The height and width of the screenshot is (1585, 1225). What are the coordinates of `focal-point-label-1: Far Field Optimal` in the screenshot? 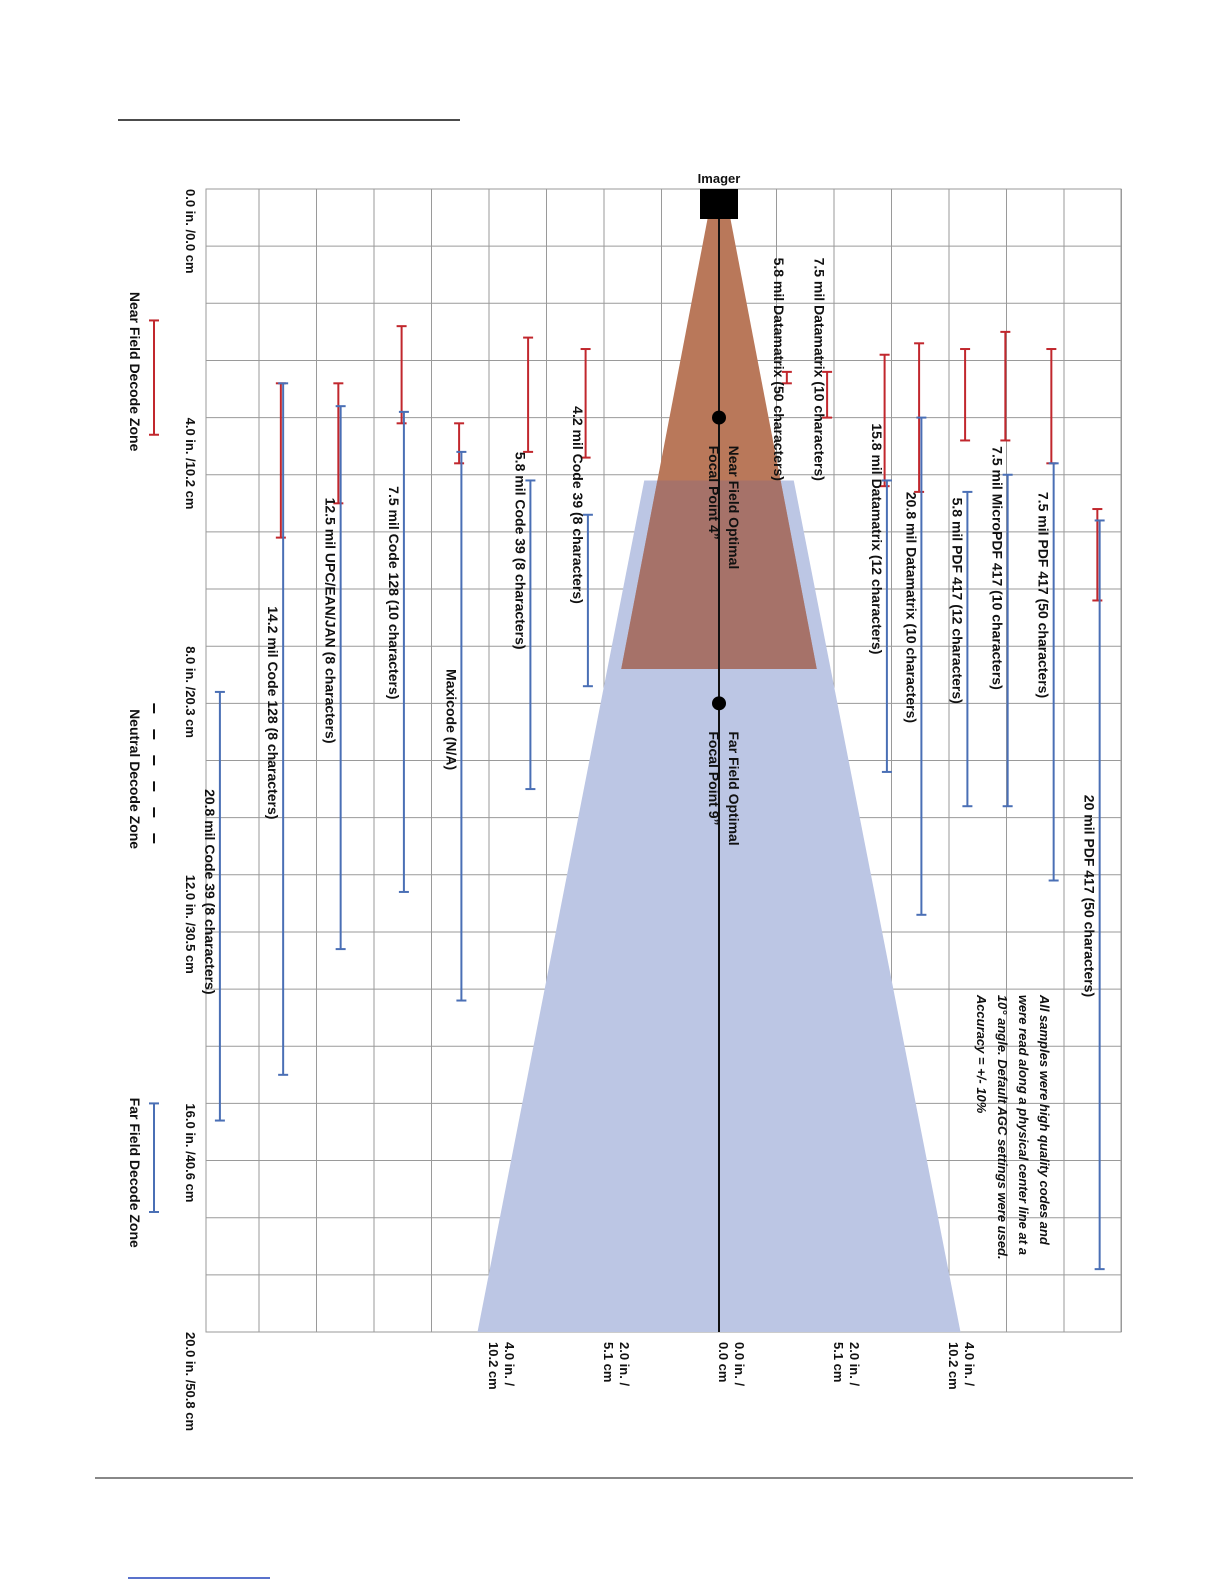 It's located at (734, 788).